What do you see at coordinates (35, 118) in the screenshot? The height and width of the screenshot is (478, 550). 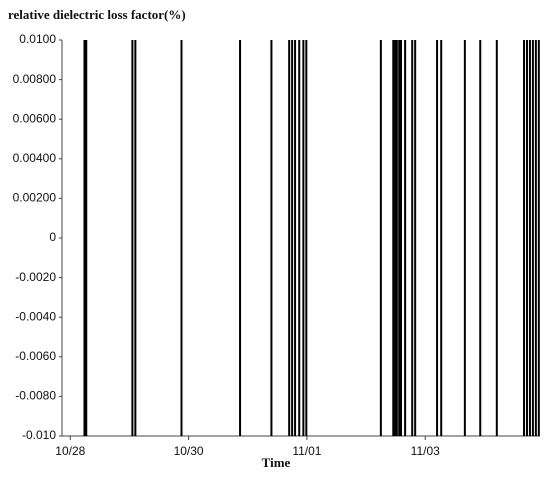 I see `y-tick-label: 0.00600` at bounding box center [35, 118].